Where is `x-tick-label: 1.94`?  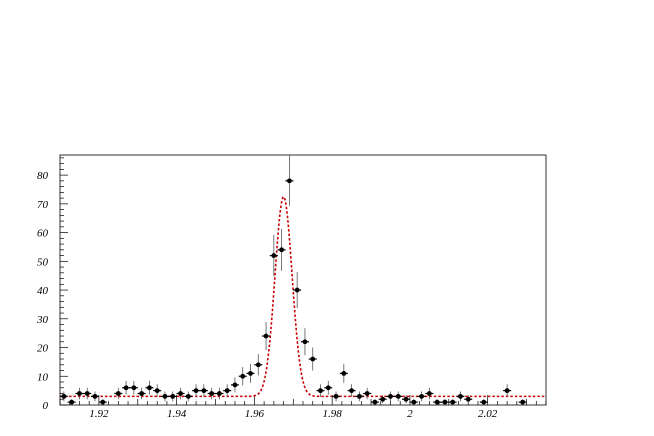 x-tick-label: 1.94 is located at coordinates (177, 414).